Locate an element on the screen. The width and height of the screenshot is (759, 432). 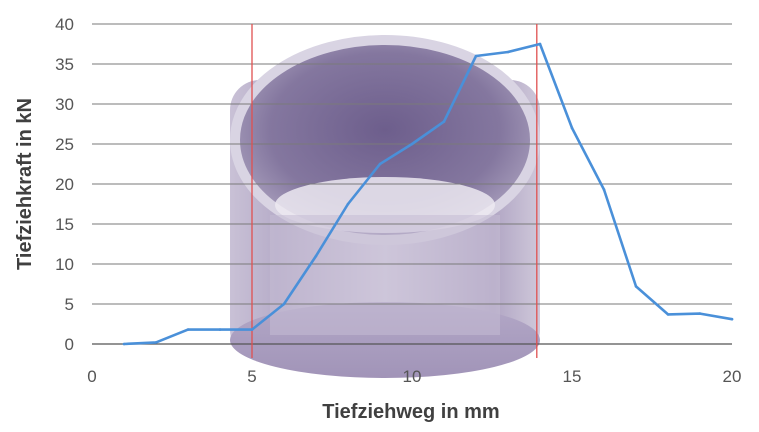
x-axis-title: Tiefziehweg in mm is located at coordinates (410, 412).